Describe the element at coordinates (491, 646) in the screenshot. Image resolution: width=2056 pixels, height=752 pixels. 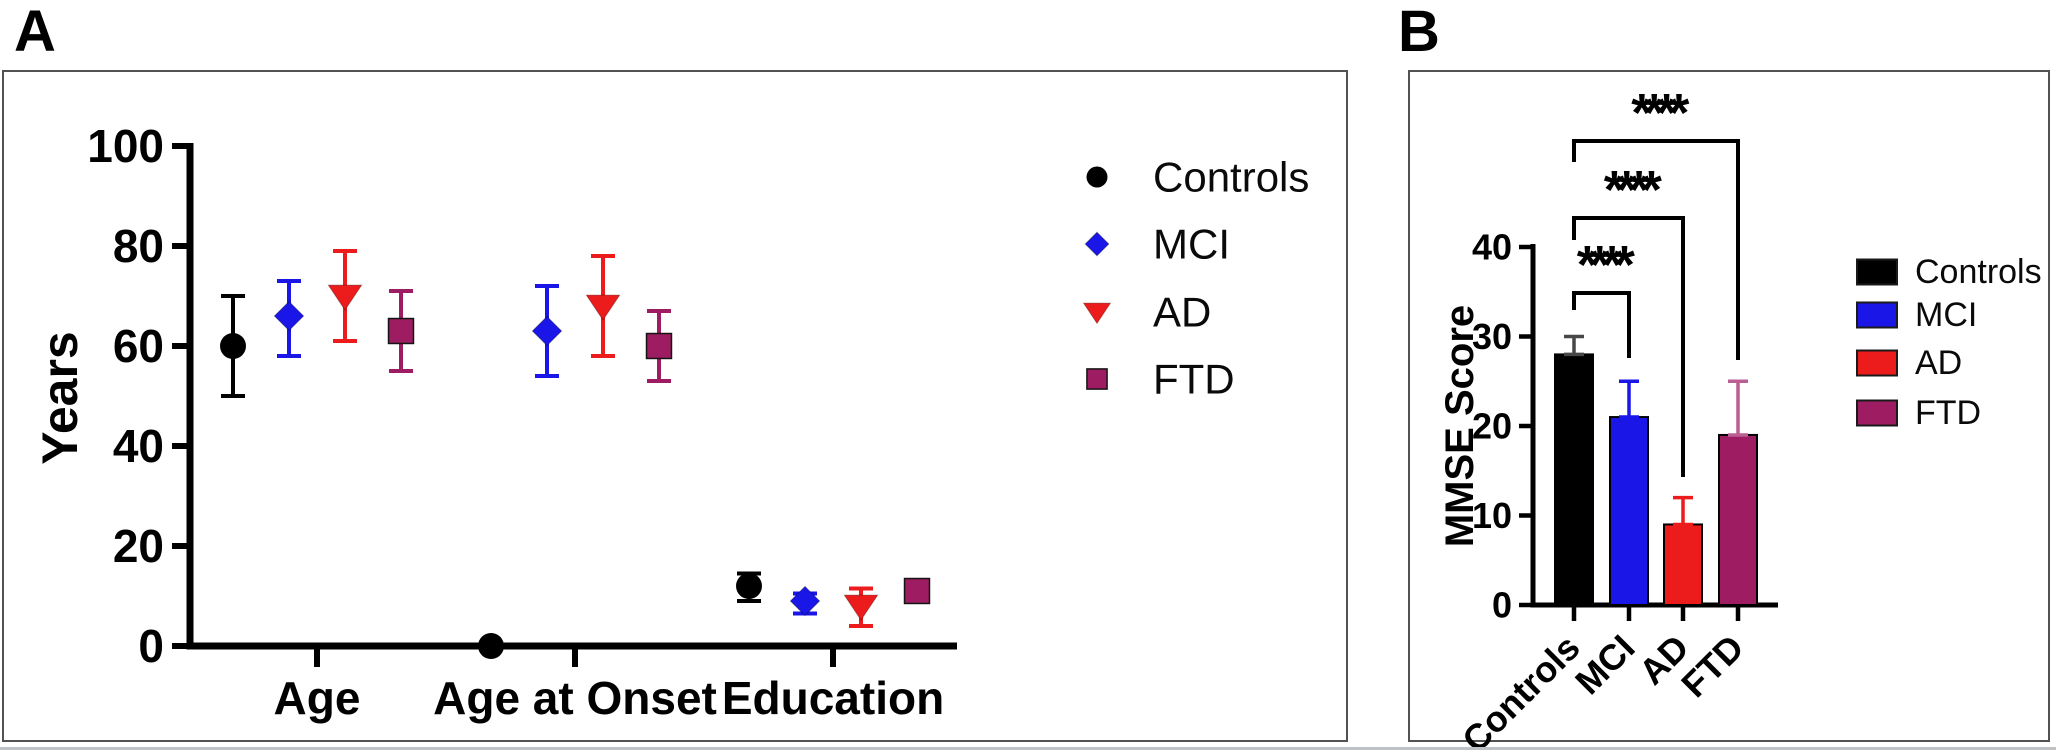
I see `marker-controls-age-at-onset` at that location.